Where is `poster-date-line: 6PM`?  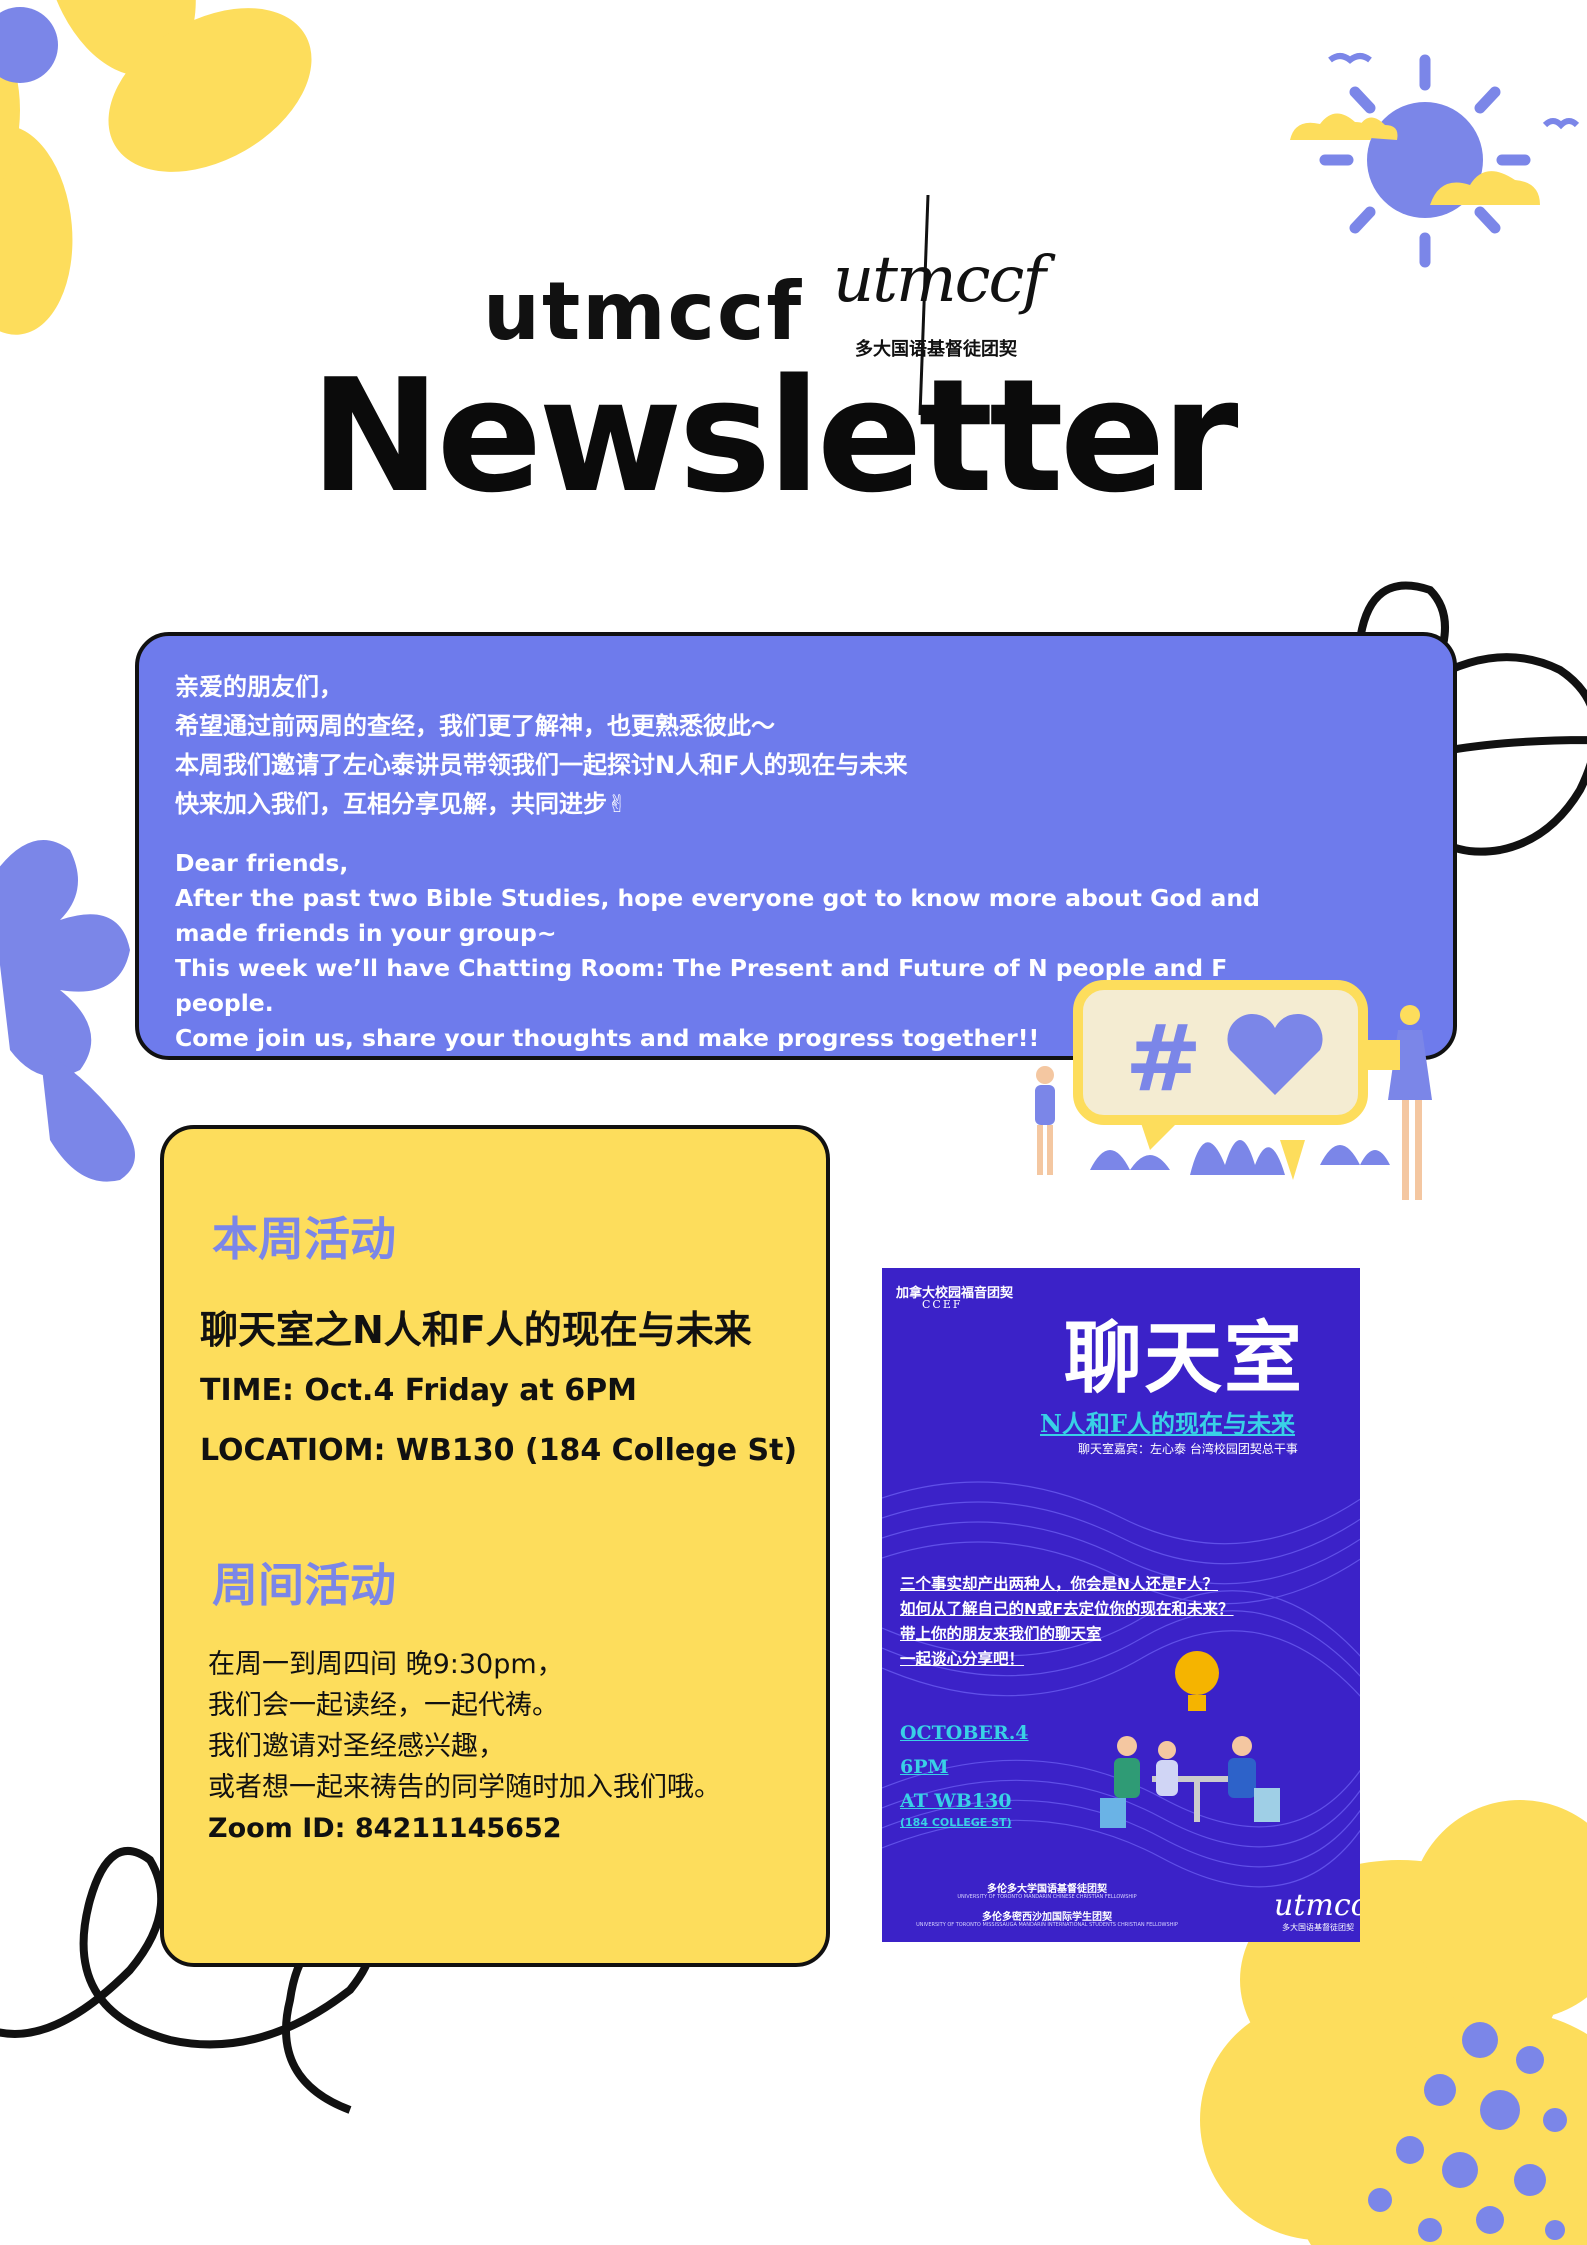
poster-date-line: 6PM is located at coordinates (924, 1767).